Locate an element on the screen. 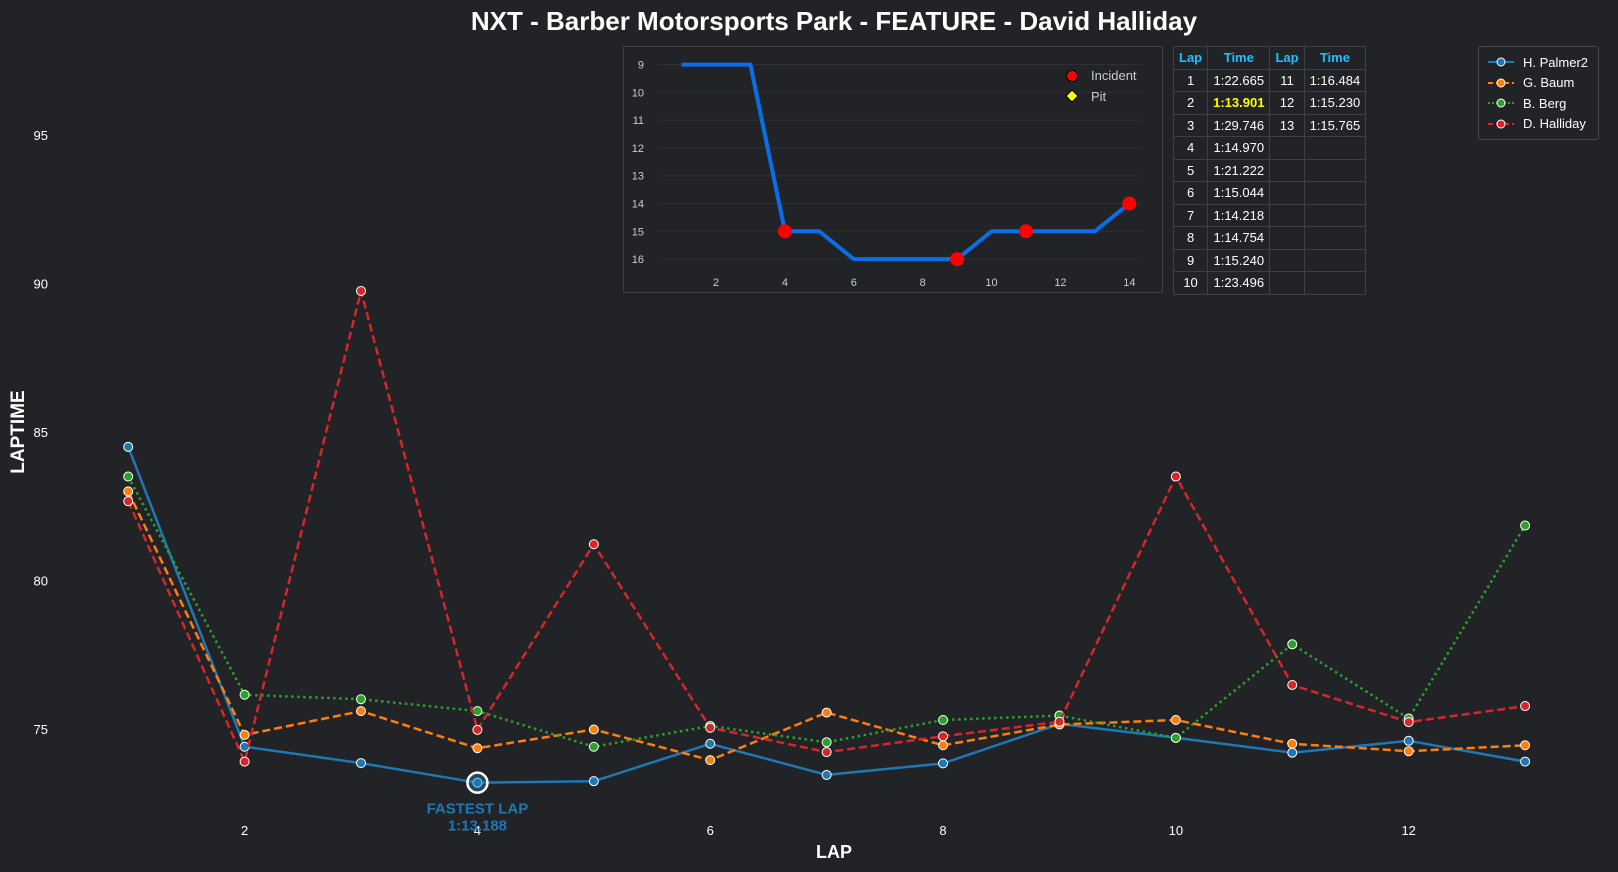 Image resolution: width=1618 pixels, height=872 pixels. inset-x-tick-label: 2 is located at coordinates (716, 283).